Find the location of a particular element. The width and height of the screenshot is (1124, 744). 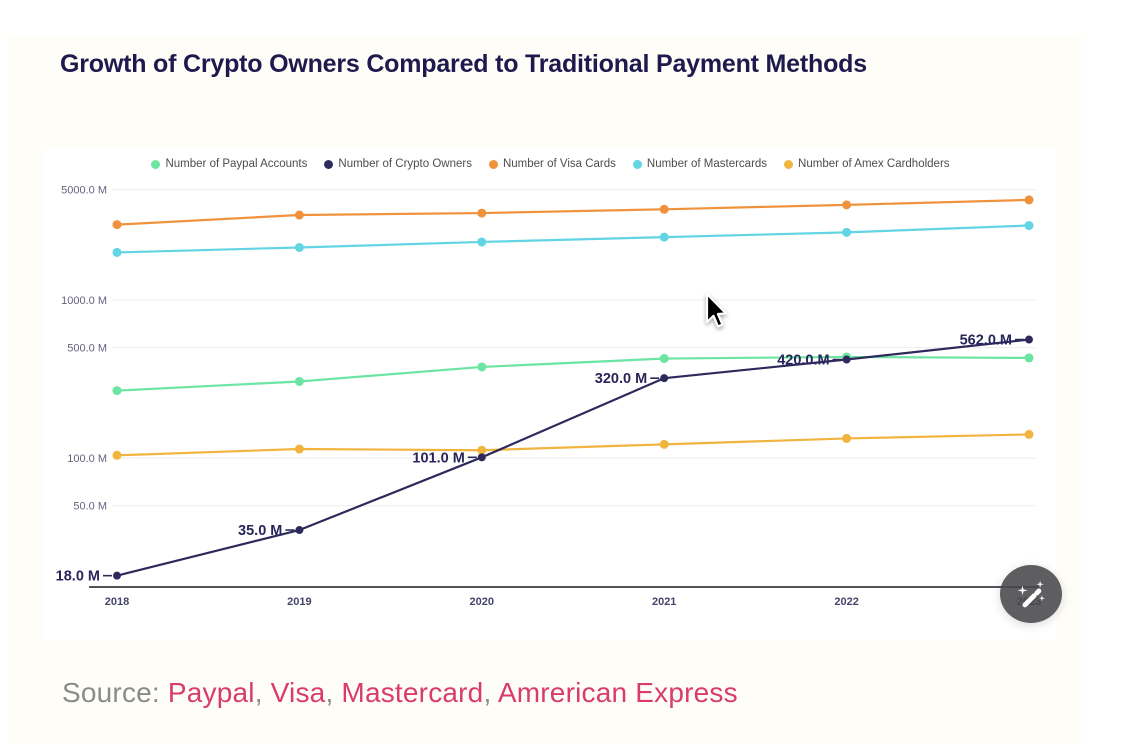

series-line-number-of-amex-cardholders is located at coordinates (573, 445).